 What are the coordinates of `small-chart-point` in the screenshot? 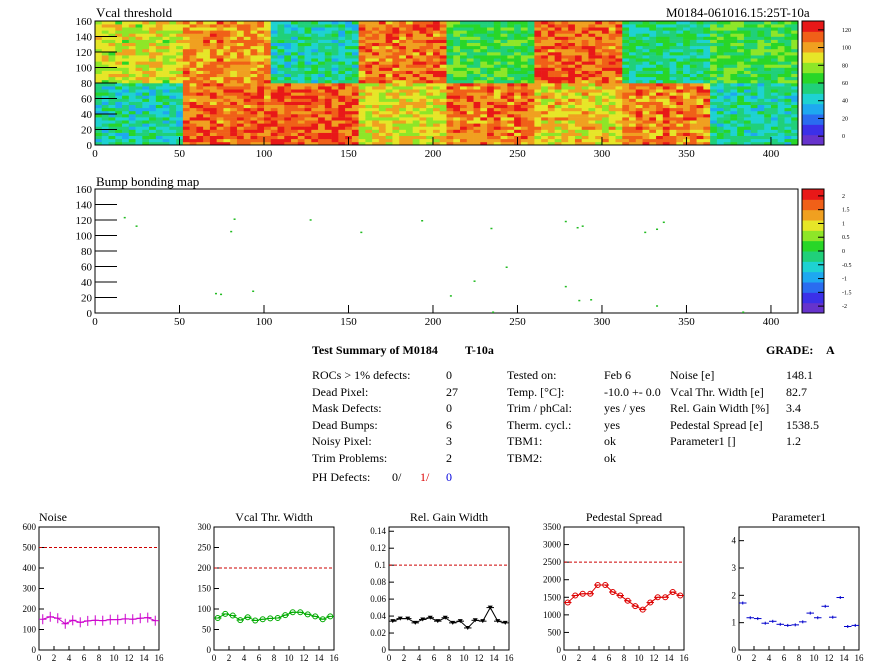 It's located at (330, 616).